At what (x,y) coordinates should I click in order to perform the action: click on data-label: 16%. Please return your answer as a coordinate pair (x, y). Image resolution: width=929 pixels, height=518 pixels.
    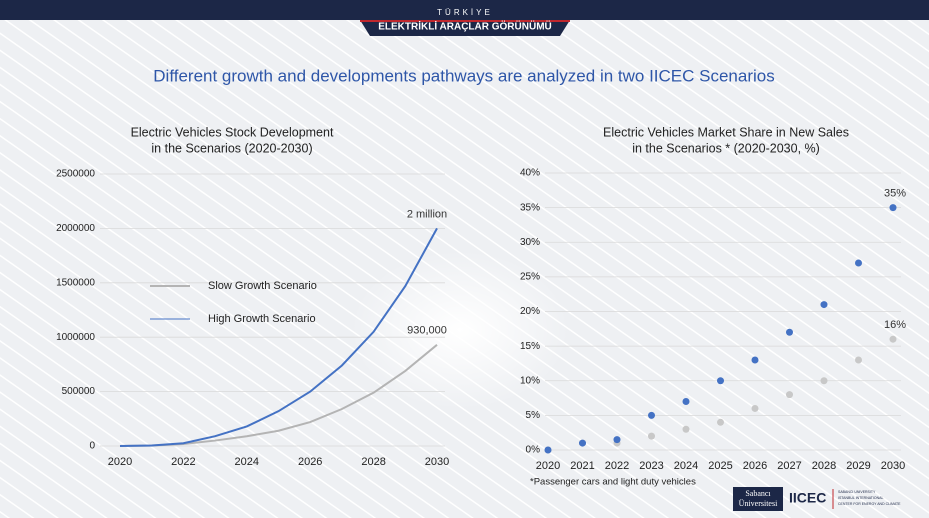
    Looking at the image, I should click on (895, 325).